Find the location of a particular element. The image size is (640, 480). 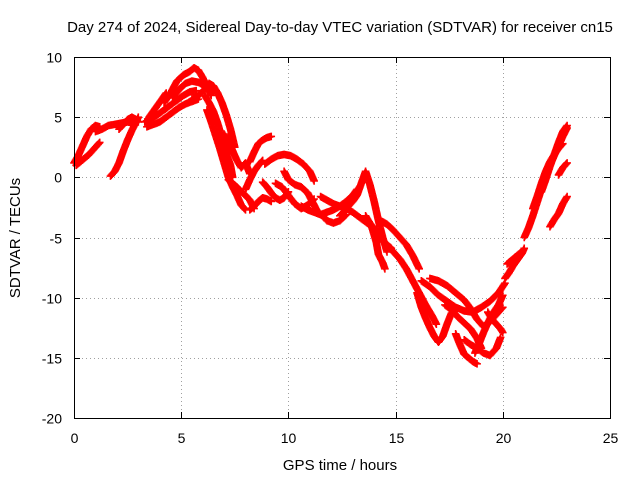

x-axis-label: GPS time / hours is located at coordinates (340, 465).